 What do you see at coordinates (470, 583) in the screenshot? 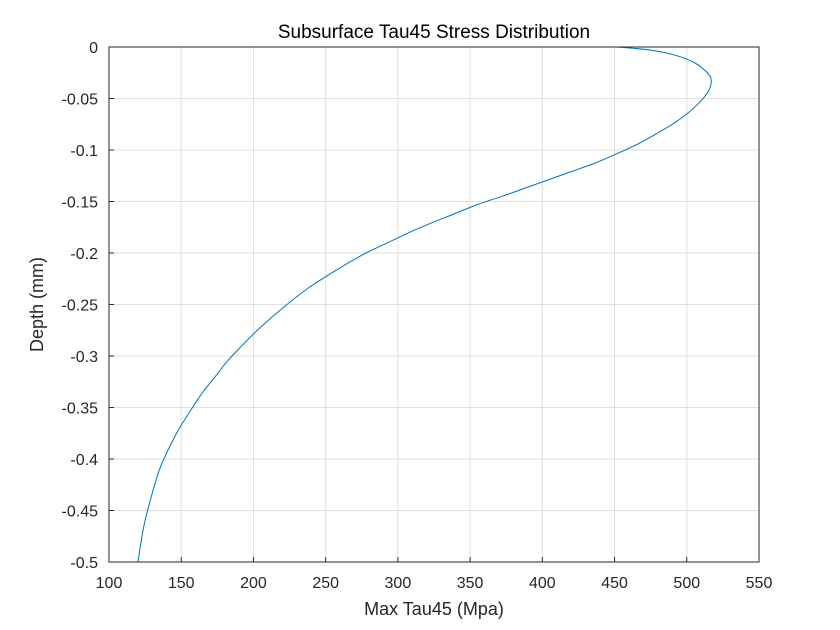
I see `x-tick-label: 350` at bounding box center [470, 583].